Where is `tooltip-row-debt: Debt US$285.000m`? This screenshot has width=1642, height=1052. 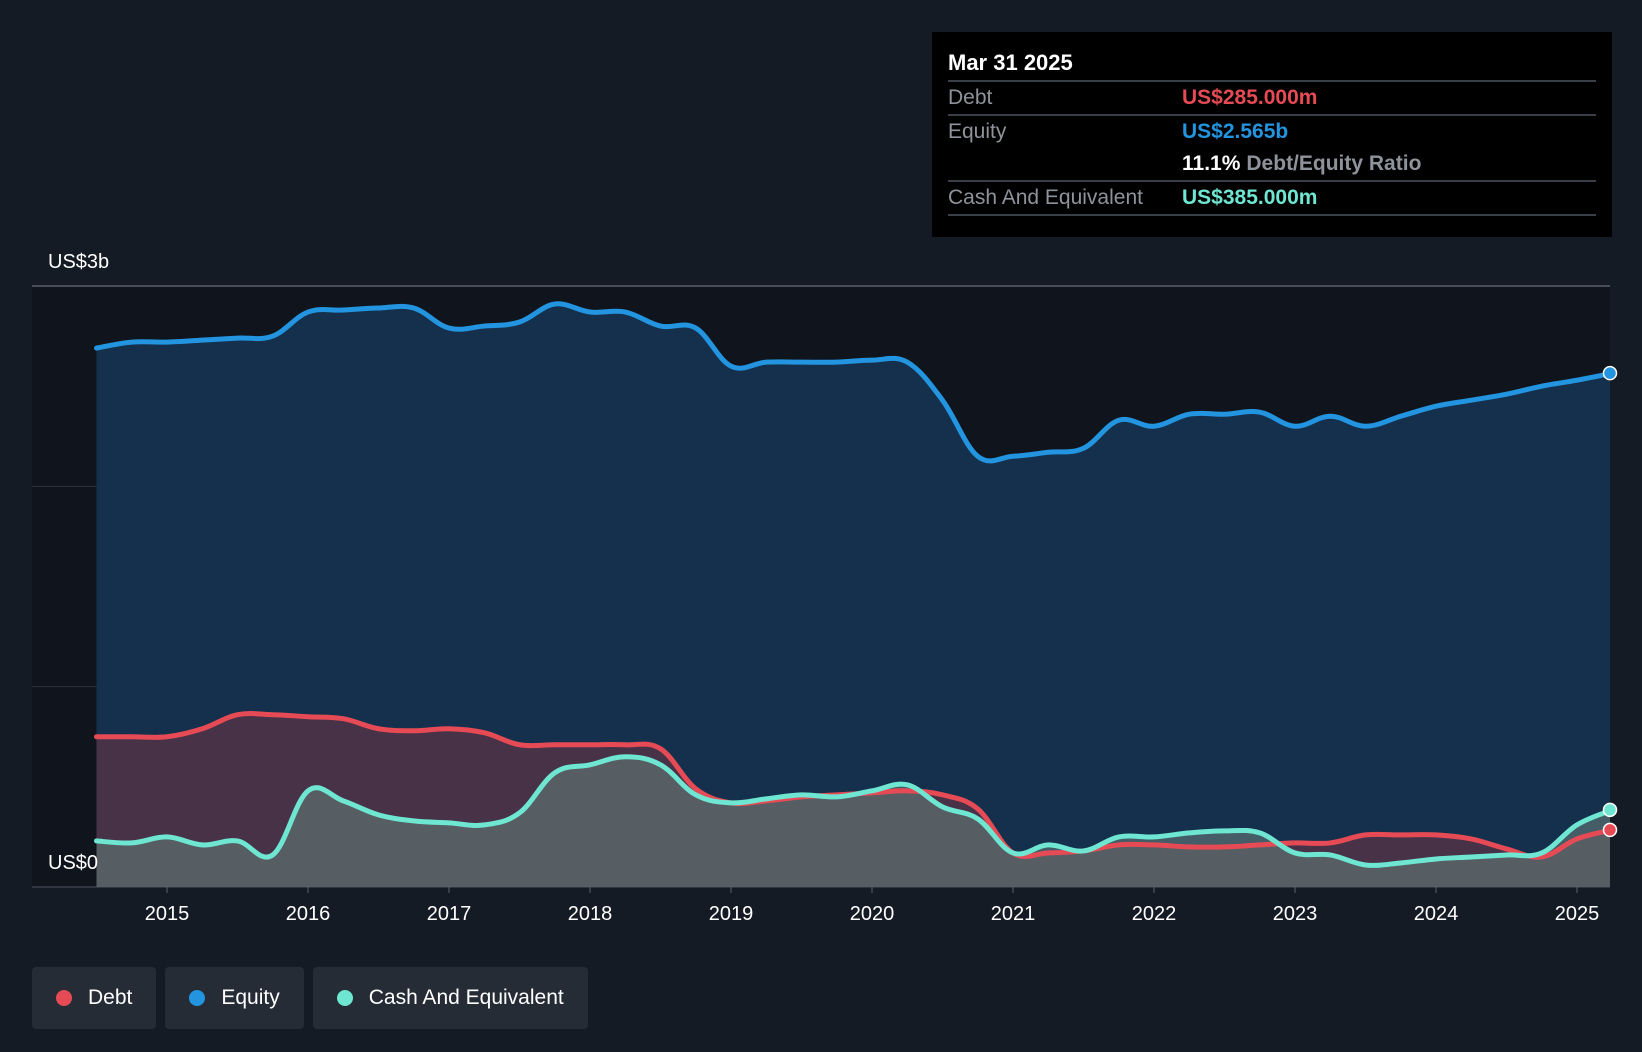 tooltip-row-debt: Debt US$285.000m is located at coordinates (1272, 99).